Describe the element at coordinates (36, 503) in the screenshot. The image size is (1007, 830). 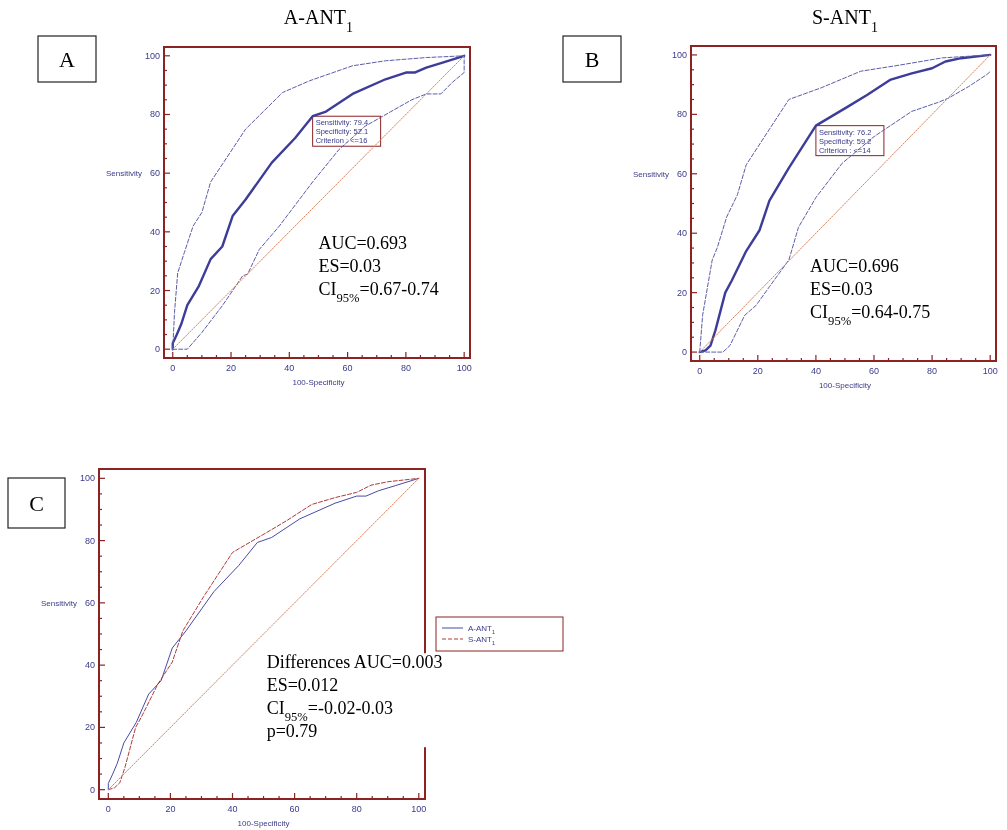
I see `text: C` at that location.